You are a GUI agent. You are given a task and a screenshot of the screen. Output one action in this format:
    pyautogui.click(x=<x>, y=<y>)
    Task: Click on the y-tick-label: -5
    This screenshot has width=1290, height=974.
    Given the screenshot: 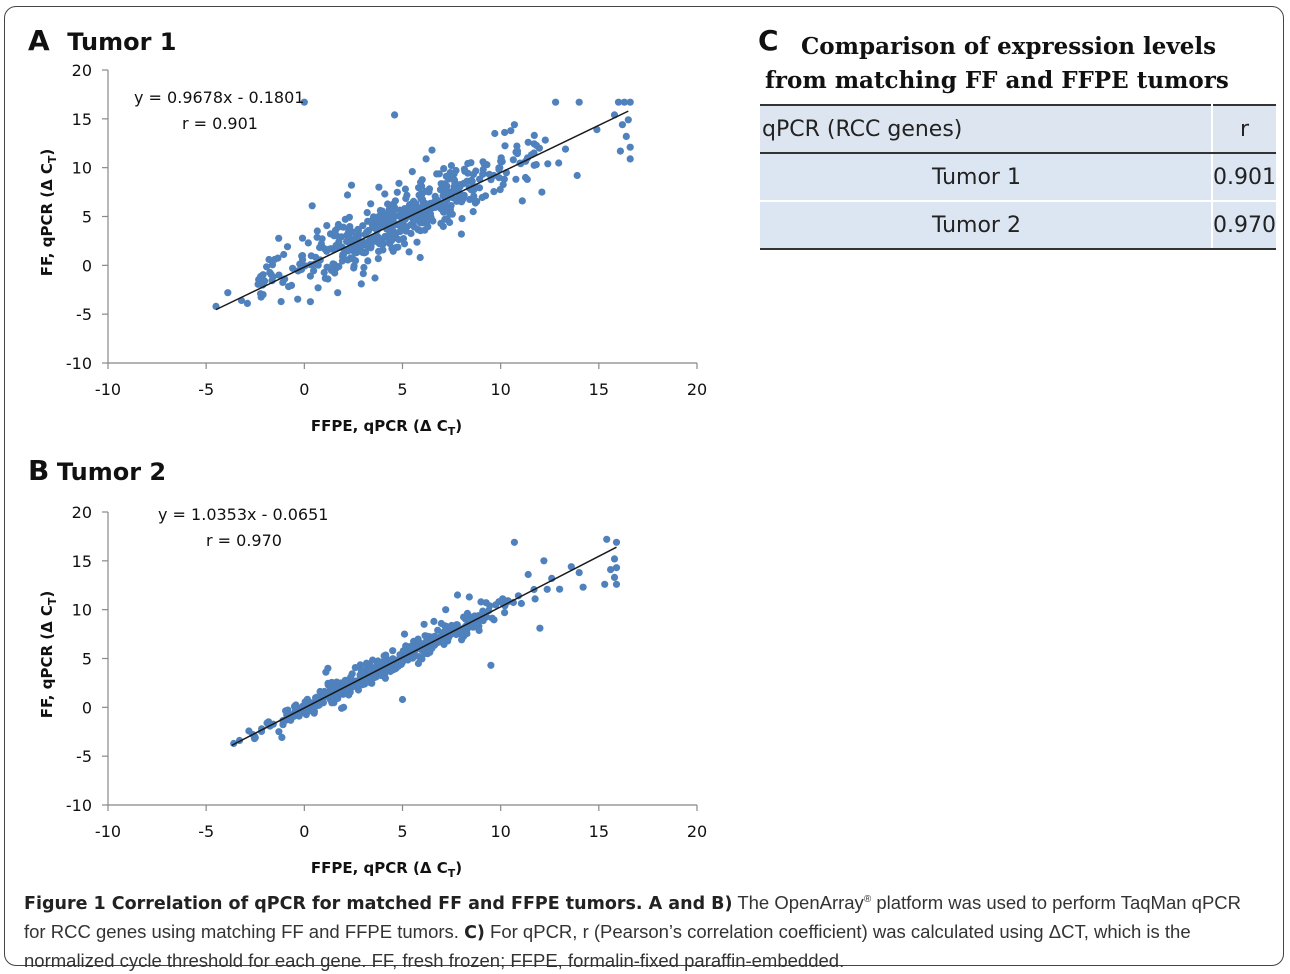 What is the action you would take?
    pyautogui.click(x=84, y=756)
    